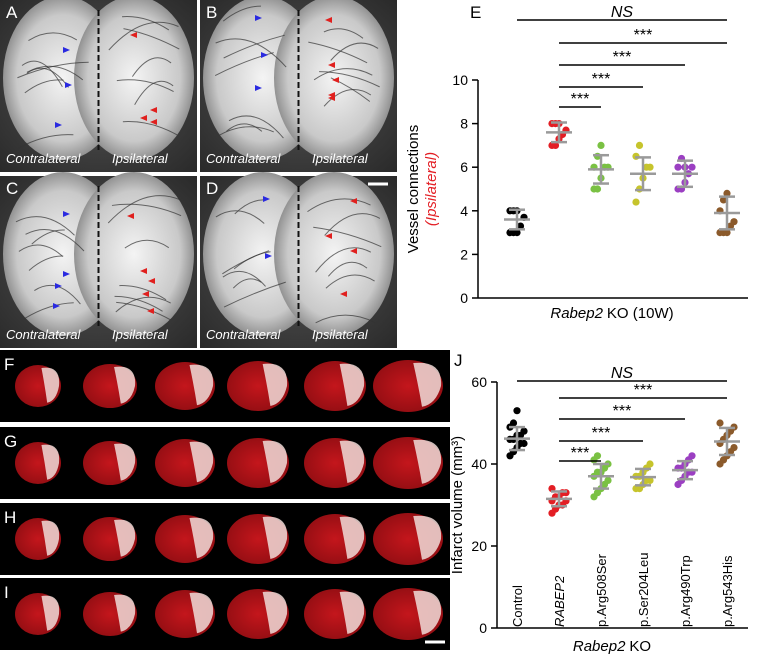  I want to click on y-tick-label: 4, so click(464, 211).